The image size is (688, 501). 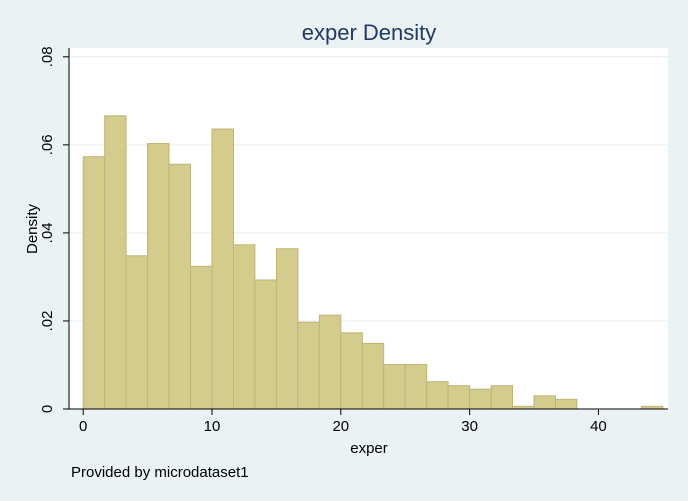 What do you see at coordinates (340, 426) in the screenshot?
I see `x-tick-label: 20` at bounding box center [340, 426].